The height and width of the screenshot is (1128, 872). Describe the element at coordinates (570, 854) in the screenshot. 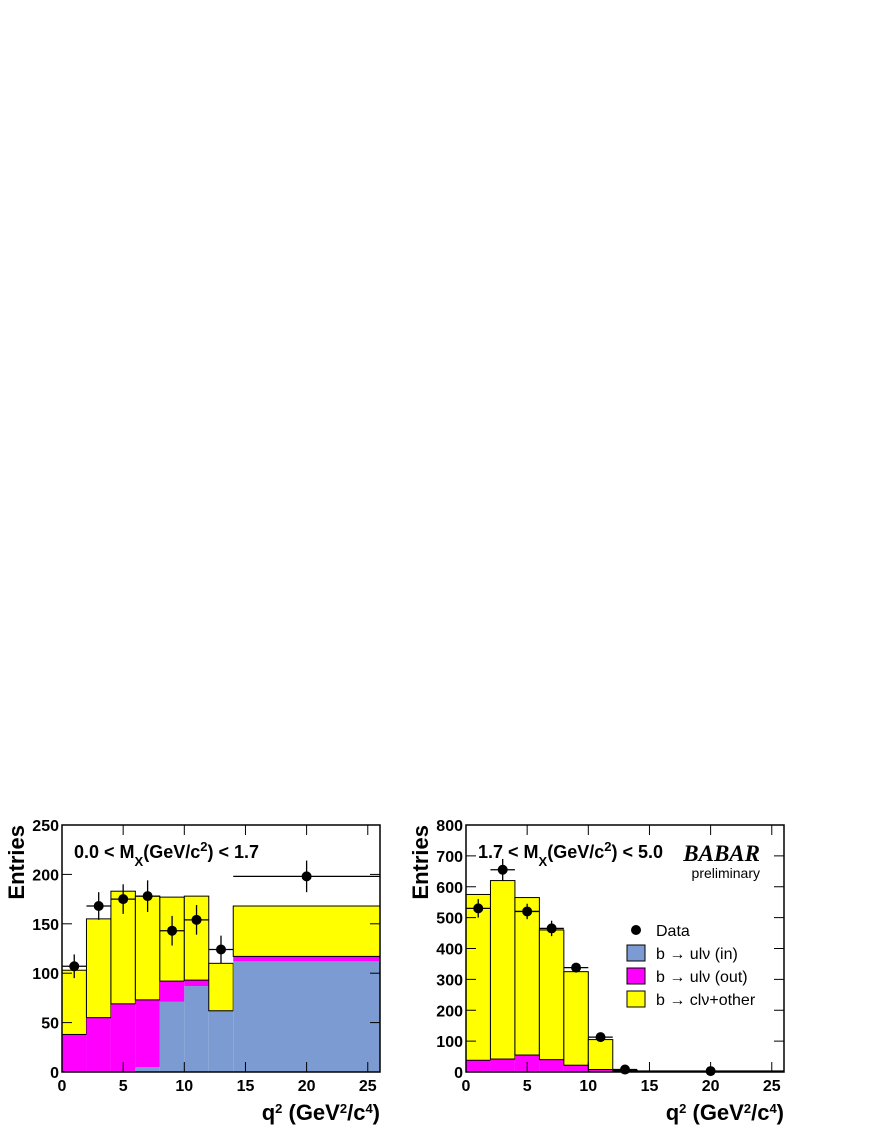

I see `annotation: 1.7 < MX(GeV/c2) < 5.0` at that location.